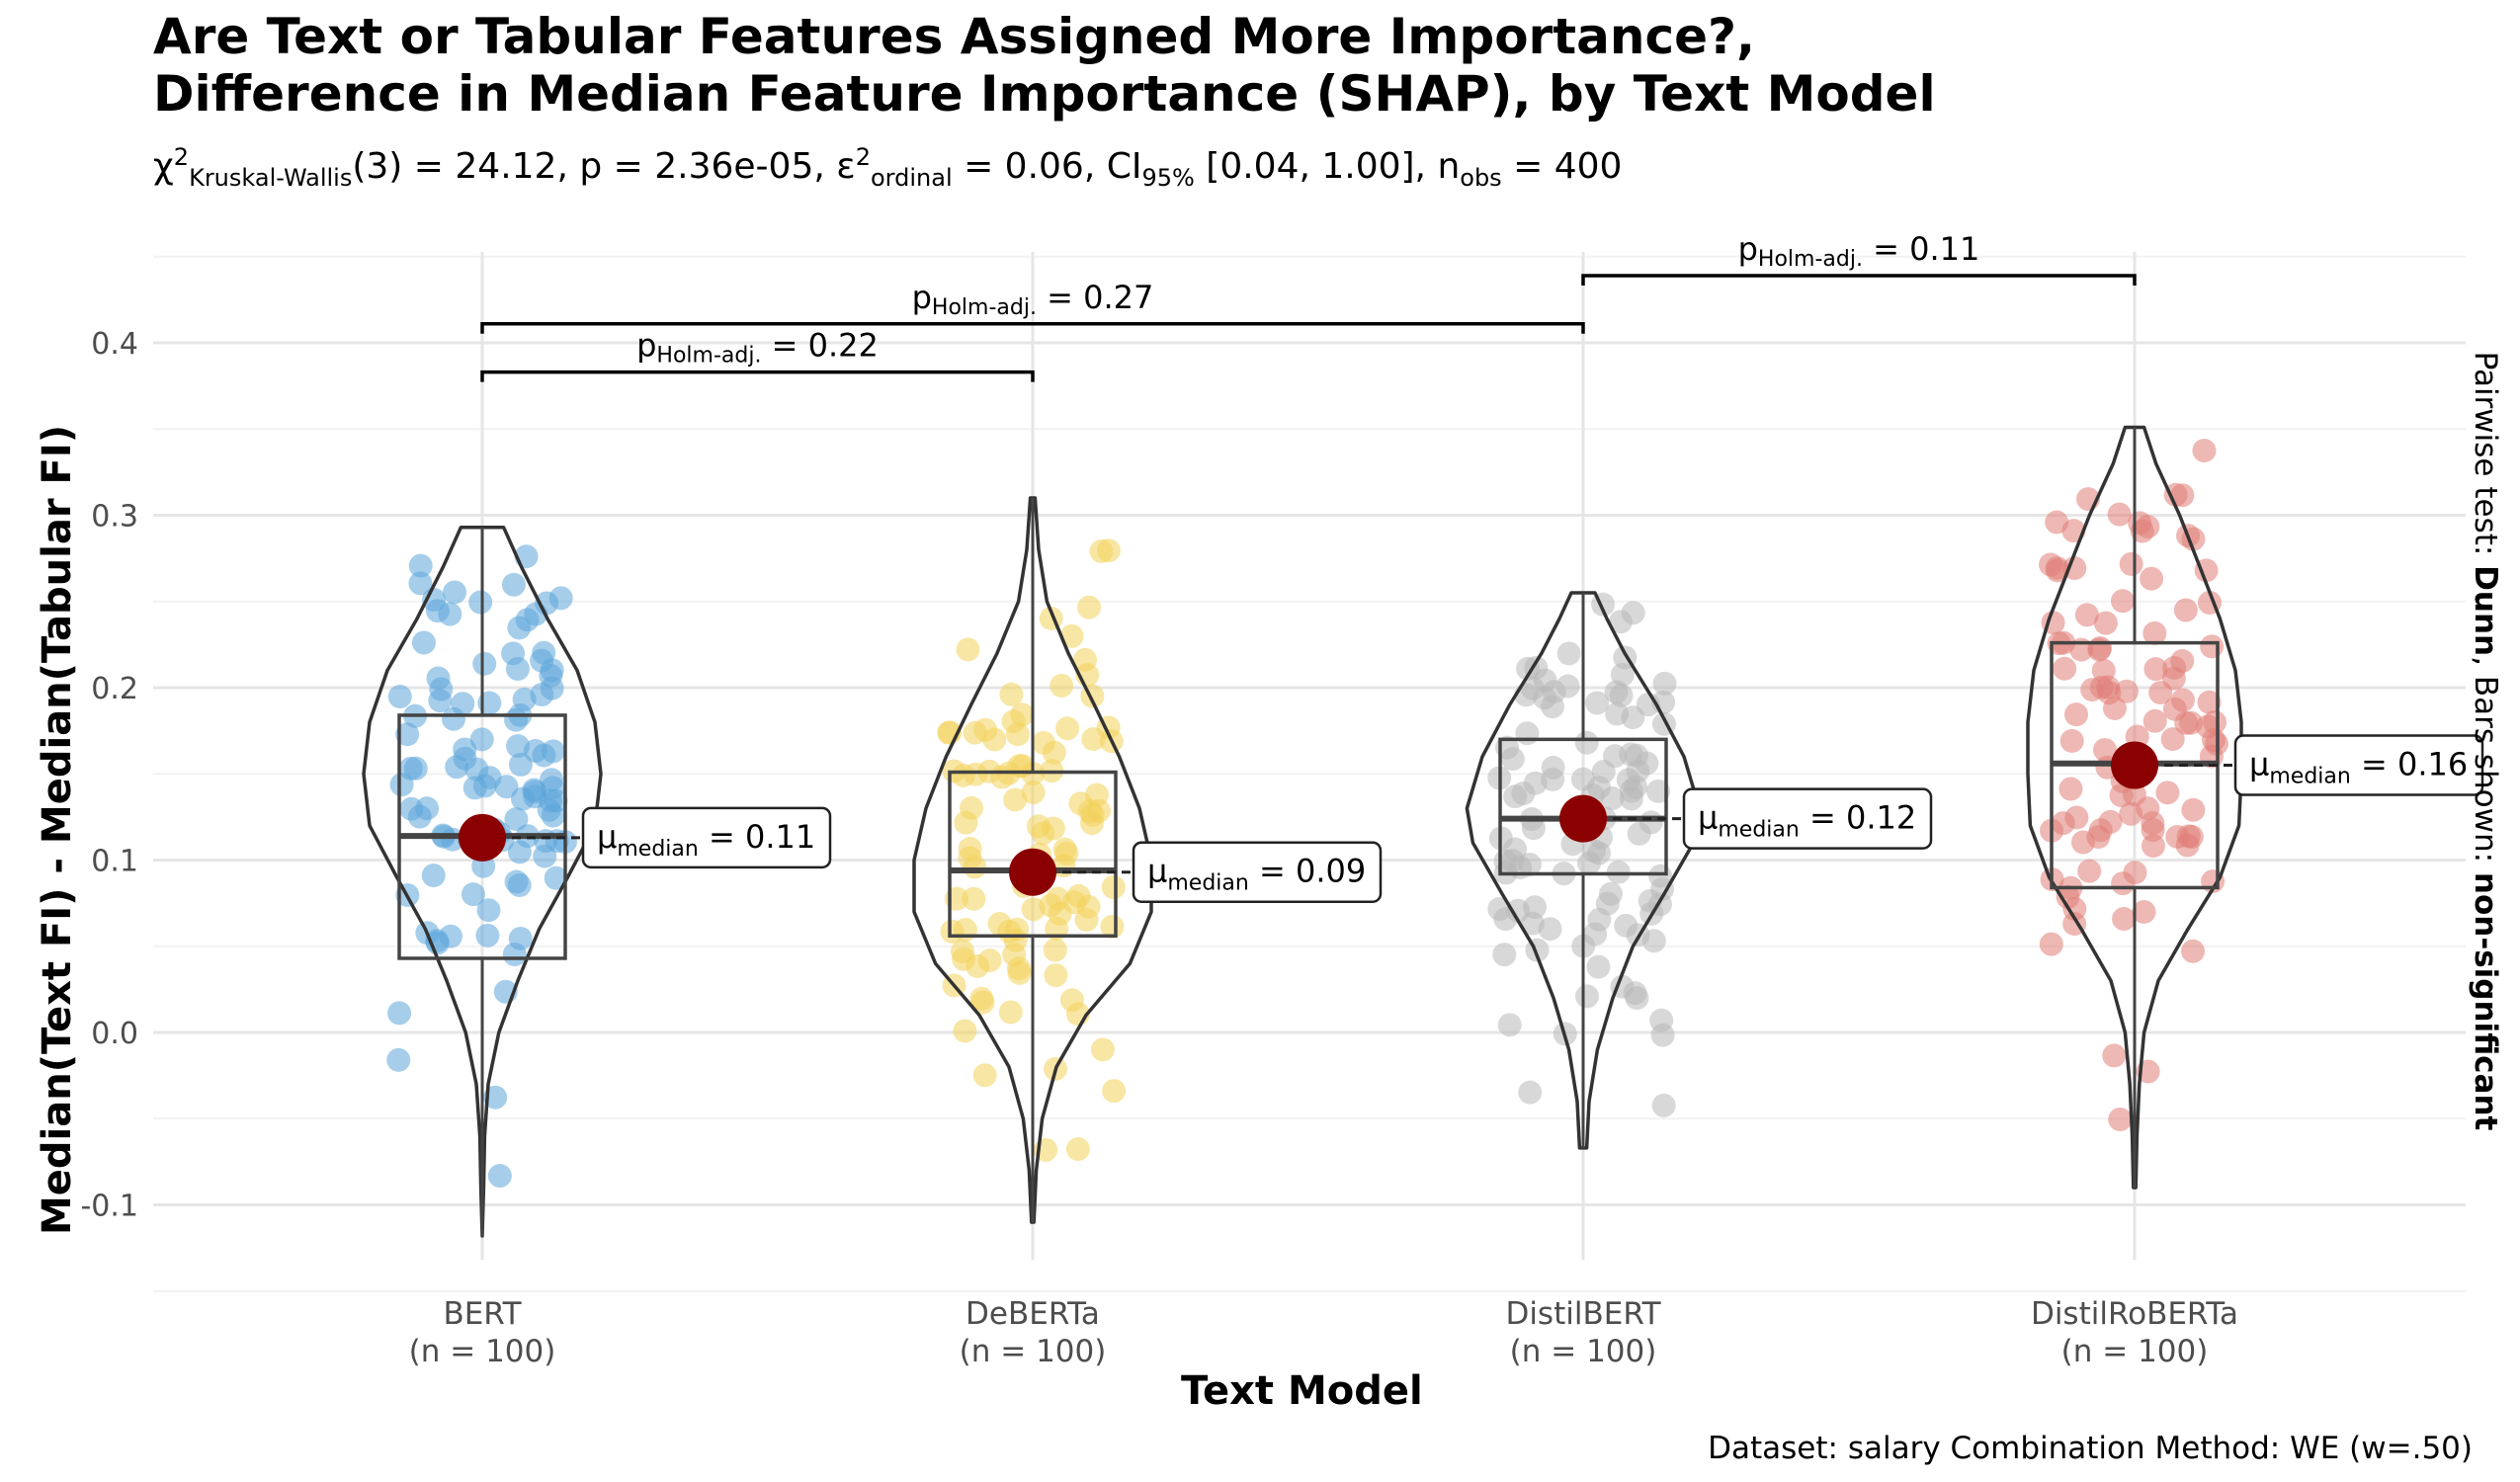 The width and height of the screenshot is (2520, 1482). What do you see at coordinates (114, 689) in the screenshot?
I see `y-tick-label: 0.2` at bounding box center [114, 689].